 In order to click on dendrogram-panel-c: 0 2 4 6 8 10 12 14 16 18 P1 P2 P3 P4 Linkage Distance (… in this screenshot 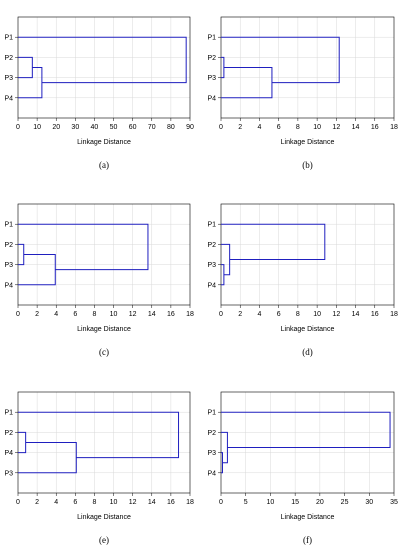, I will do `click(99, 280)`.